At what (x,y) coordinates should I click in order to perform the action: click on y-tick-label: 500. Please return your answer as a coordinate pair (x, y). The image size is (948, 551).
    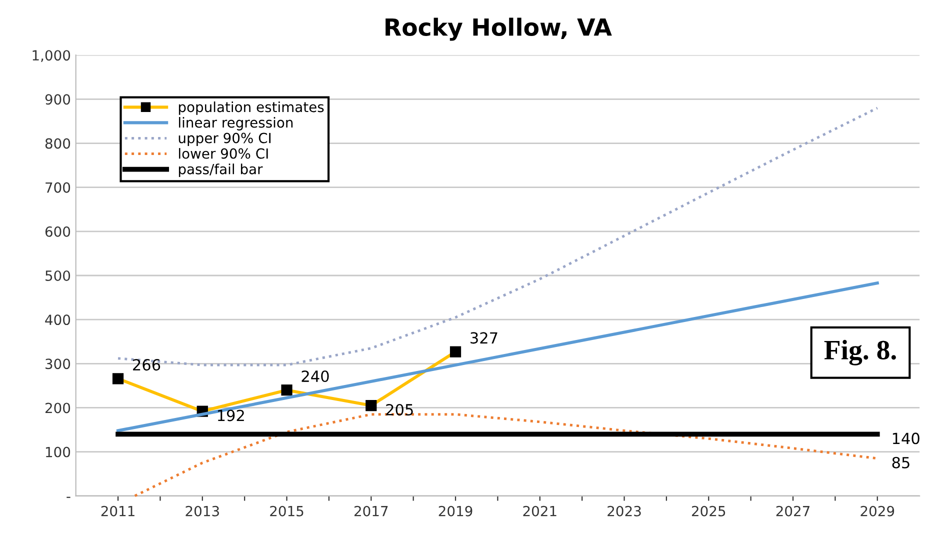
    Looking at the image, I should click on (58, 275).